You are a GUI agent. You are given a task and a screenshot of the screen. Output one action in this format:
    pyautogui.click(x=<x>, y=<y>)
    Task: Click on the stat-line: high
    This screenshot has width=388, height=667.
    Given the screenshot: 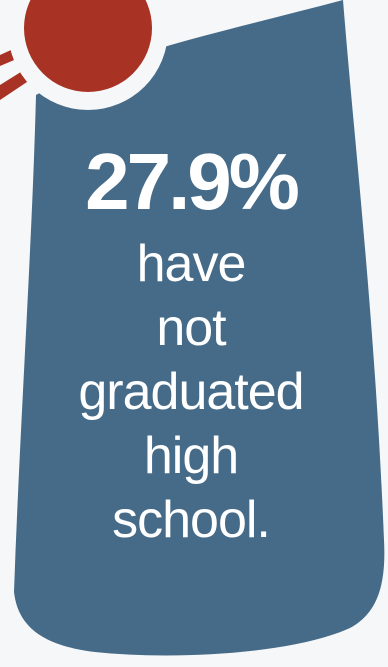 What is the action you would take?
    pyautogui.click(x=191, y=456)
    